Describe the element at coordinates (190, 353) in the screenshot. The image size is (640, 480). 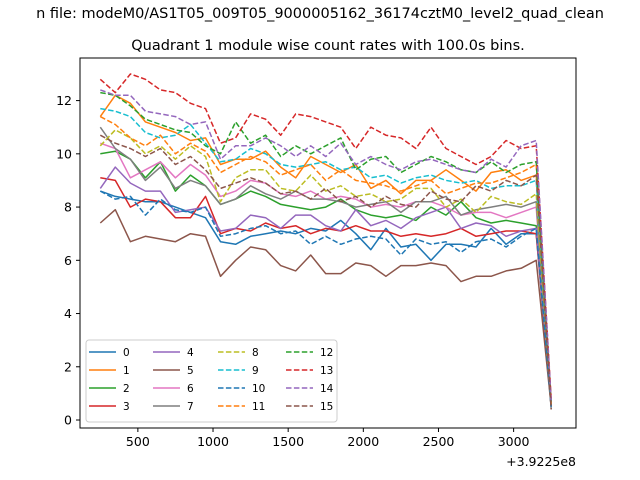
I see `legend-label: 4` at that location.